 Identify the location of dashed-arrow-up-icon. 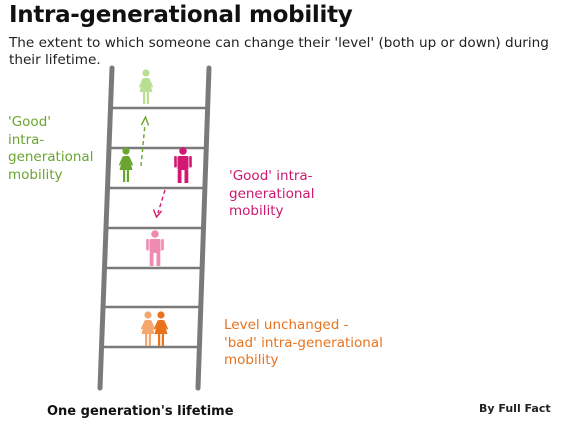
(145, 141).